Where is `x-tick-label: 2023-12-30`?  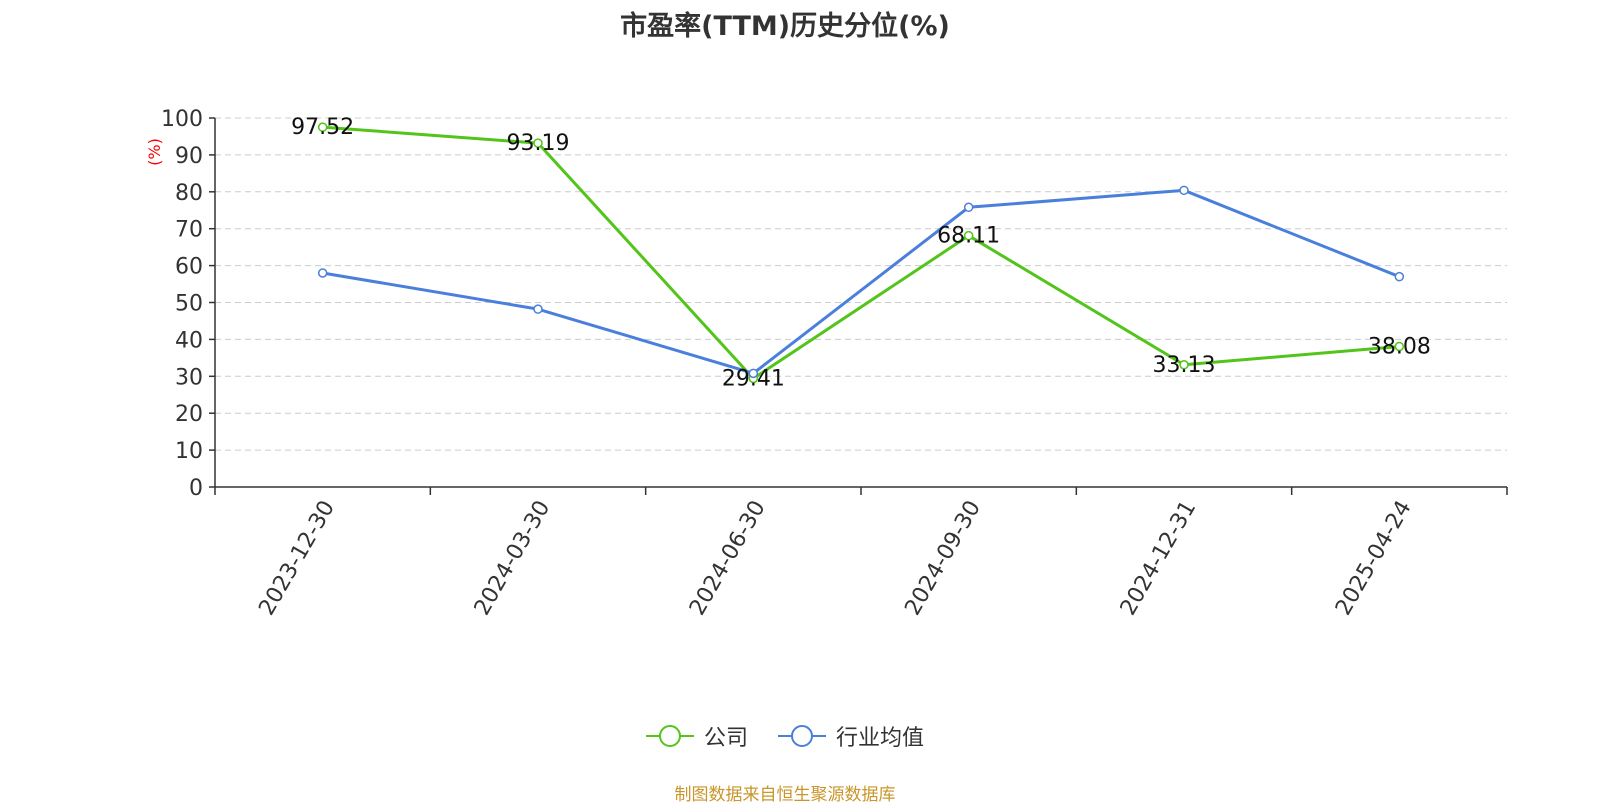 x-tick-label: 2023-12-30 is located at coordinates (297, 558).